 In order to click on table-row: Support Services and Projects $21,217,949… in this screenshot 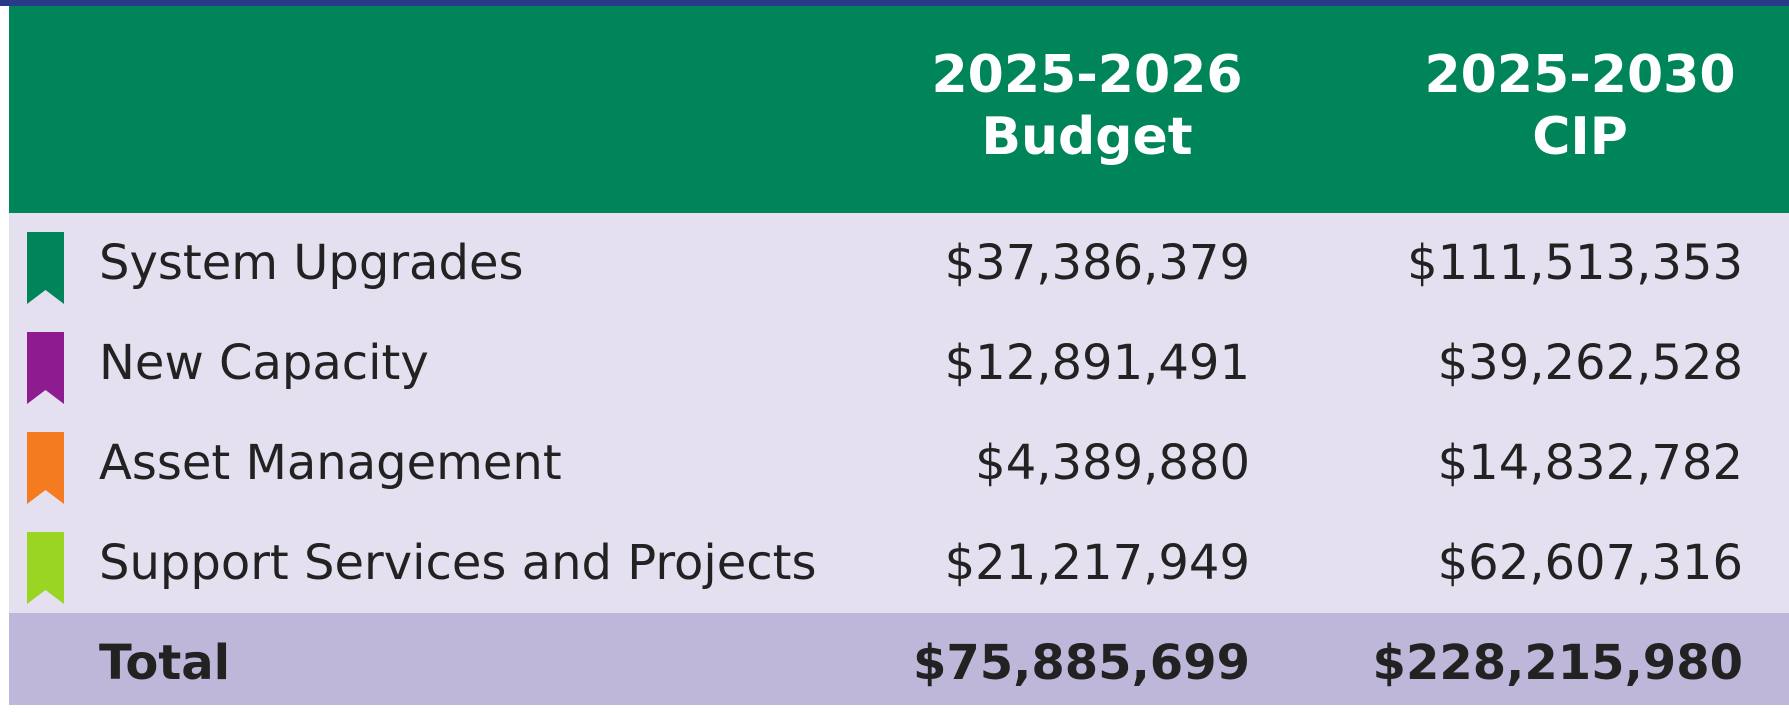, I will do `click(899, 563)`.